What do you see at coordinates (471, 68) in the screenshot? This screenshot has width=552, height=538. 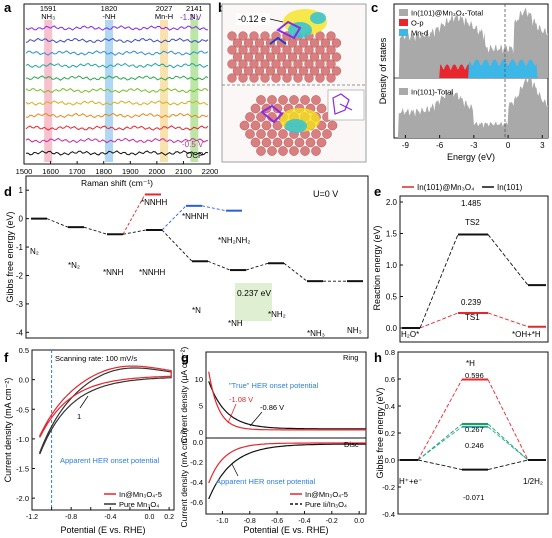 I see `dos-mn-d-area` at bounding box center [471, 68].